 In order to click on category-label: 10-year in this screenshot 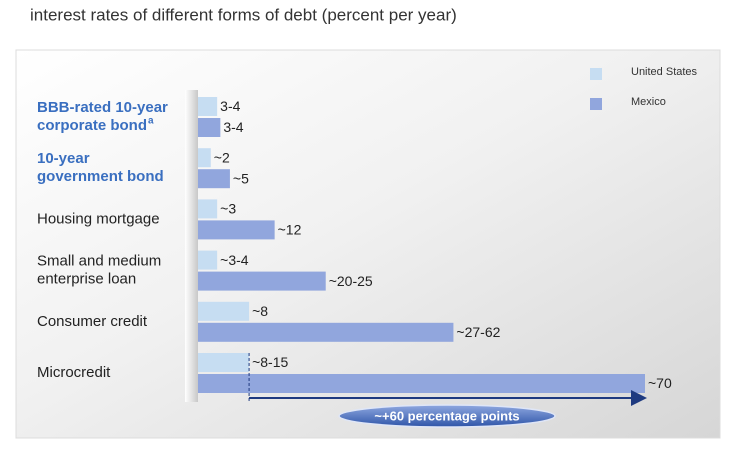, I will do `click(63, 158)`.